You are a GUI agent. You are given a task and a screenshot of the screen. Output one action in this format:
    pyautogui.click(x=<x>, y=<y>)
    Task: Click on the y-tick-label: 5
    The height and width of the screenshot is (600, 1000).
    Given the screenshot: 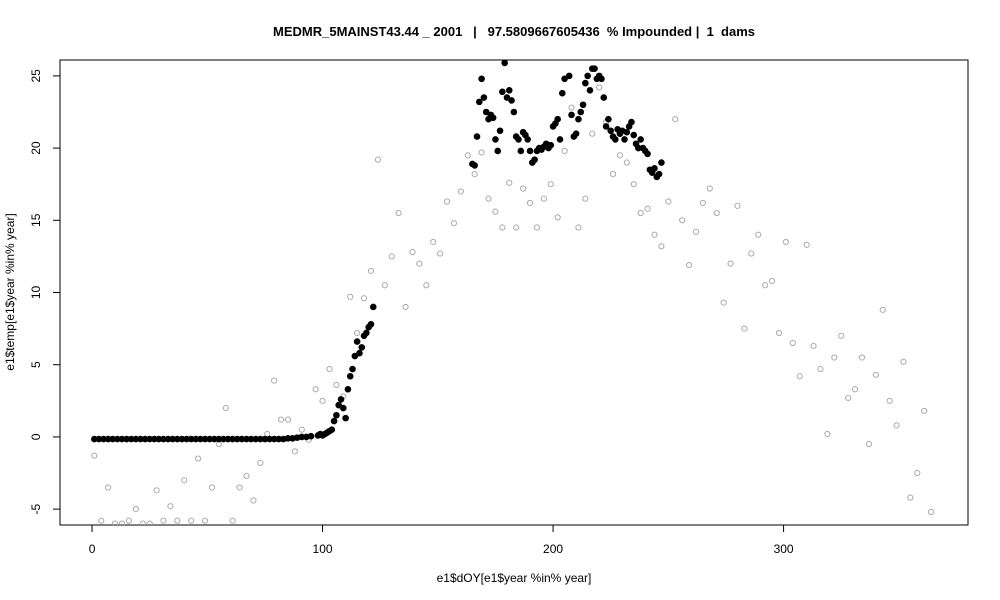 What is the action you would take?
    pyautogui.click(x=36, y=364)
    